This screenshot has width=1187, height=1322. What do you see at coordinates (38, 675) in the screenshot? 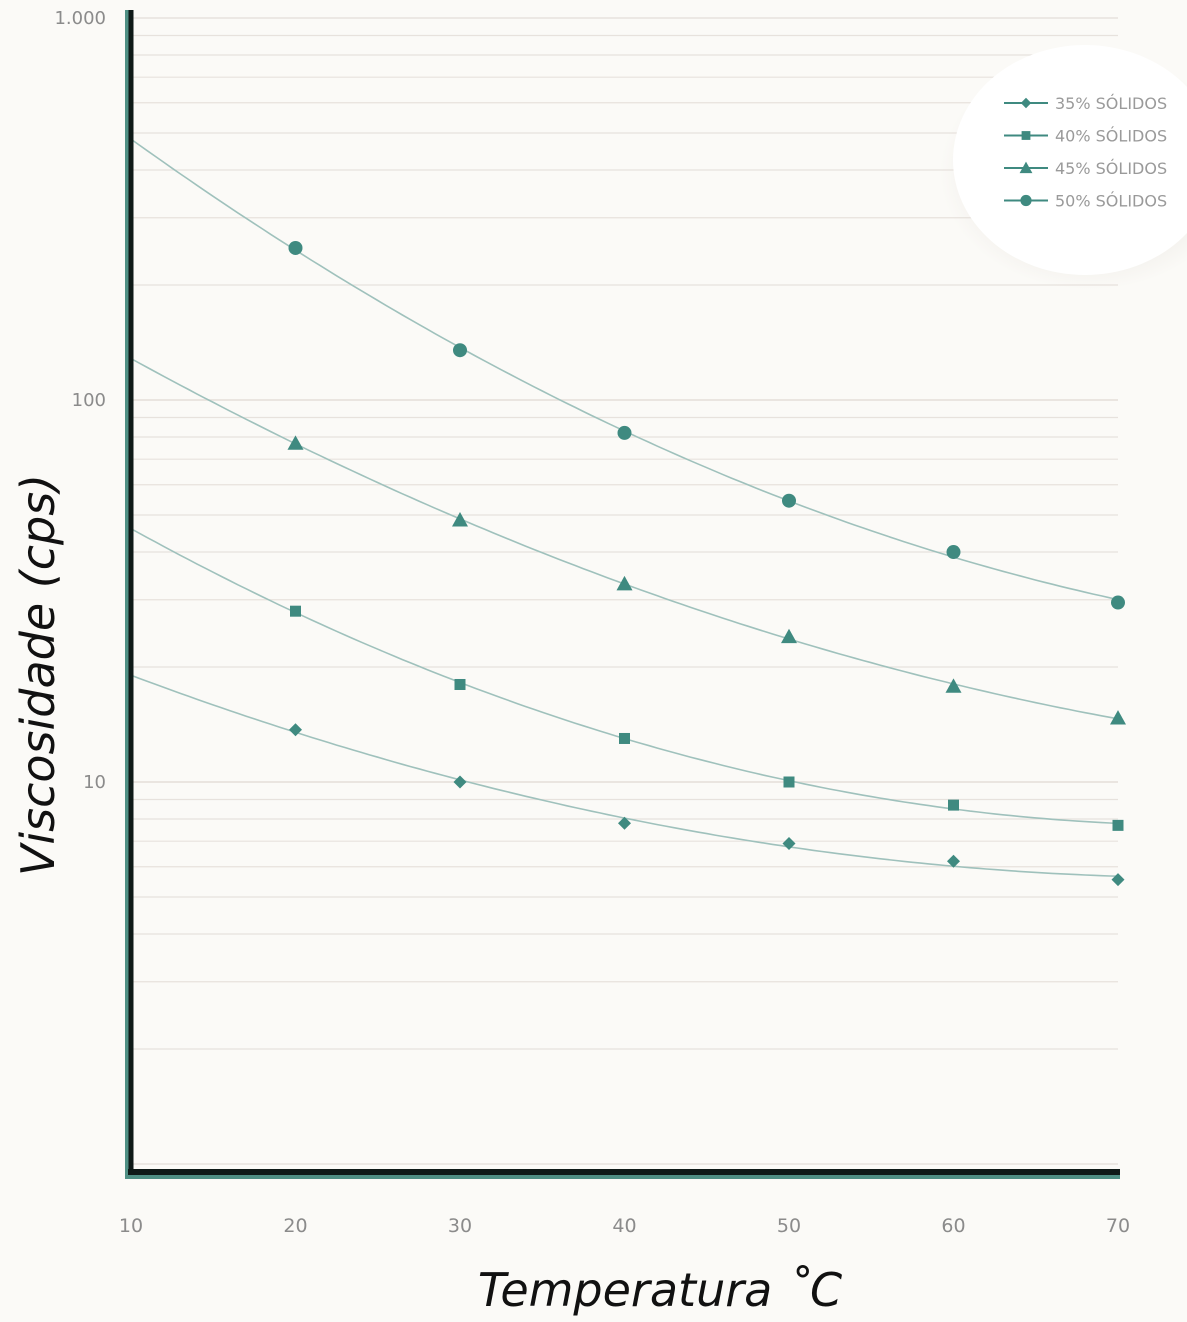
I see `y-axis-title: Viscosidade (cps)` at bounding box center [38, 675].